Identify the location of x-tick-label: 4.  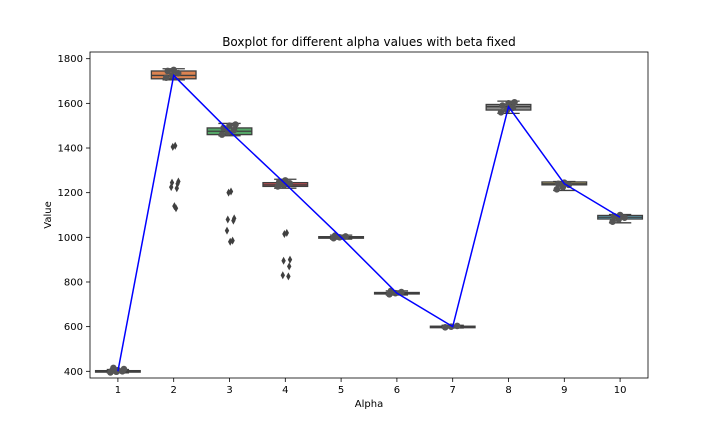
(285, 390).